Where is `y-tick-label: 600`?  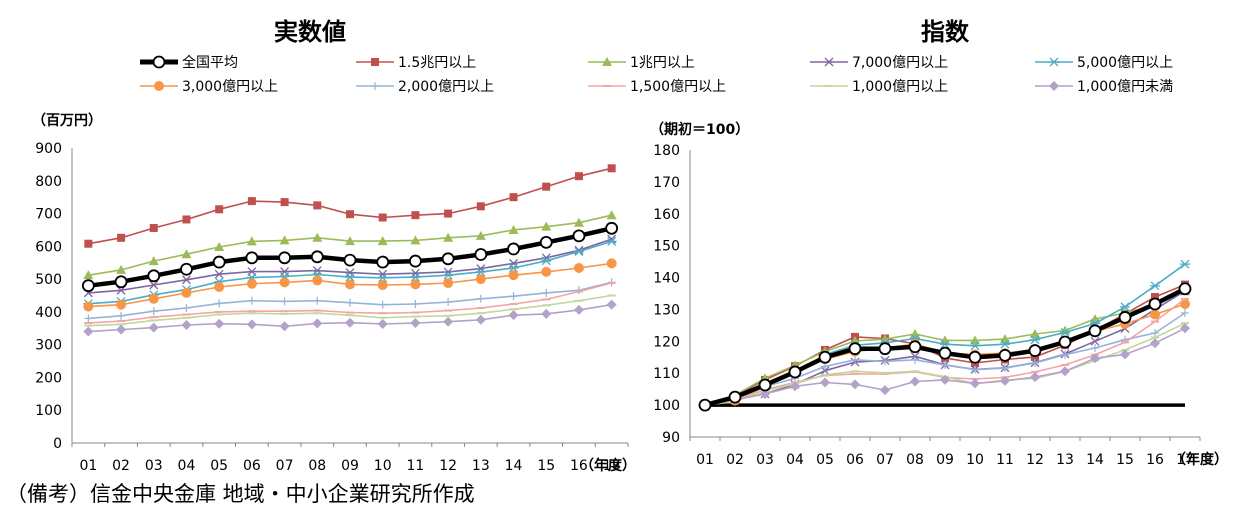 y-tick-label: 600 is located at coordinates (48, 247).